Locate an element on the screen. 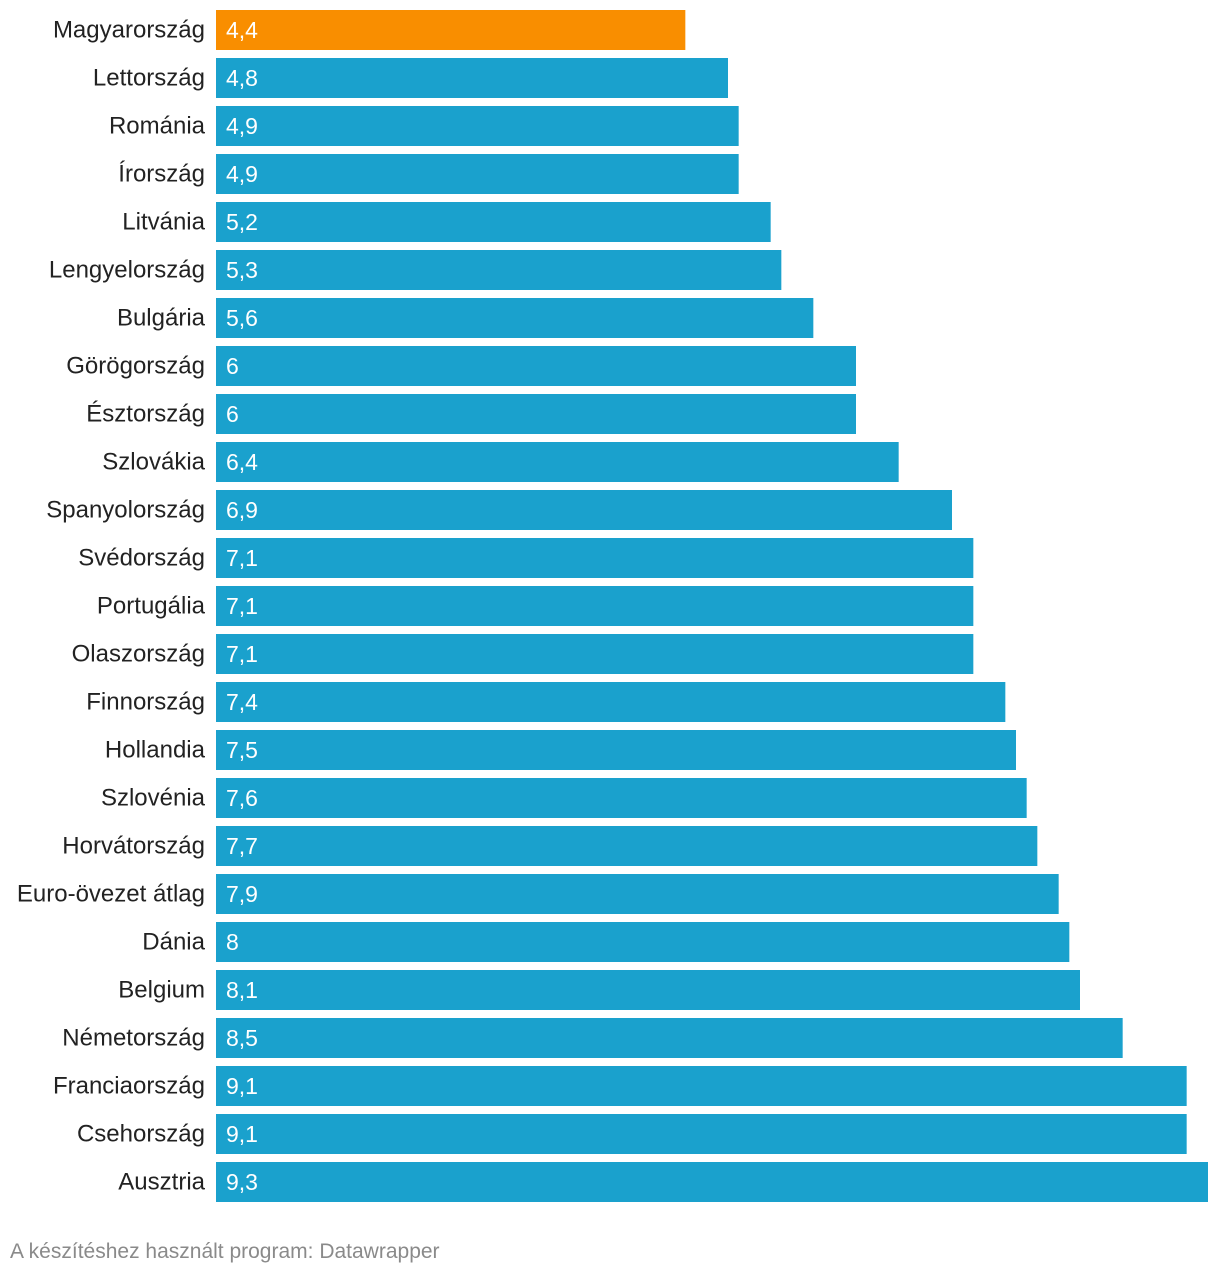 This screenshot has width=1220, height=1278. value-label-horvatorszag: 7,7 is located at coordinates (242, 846).